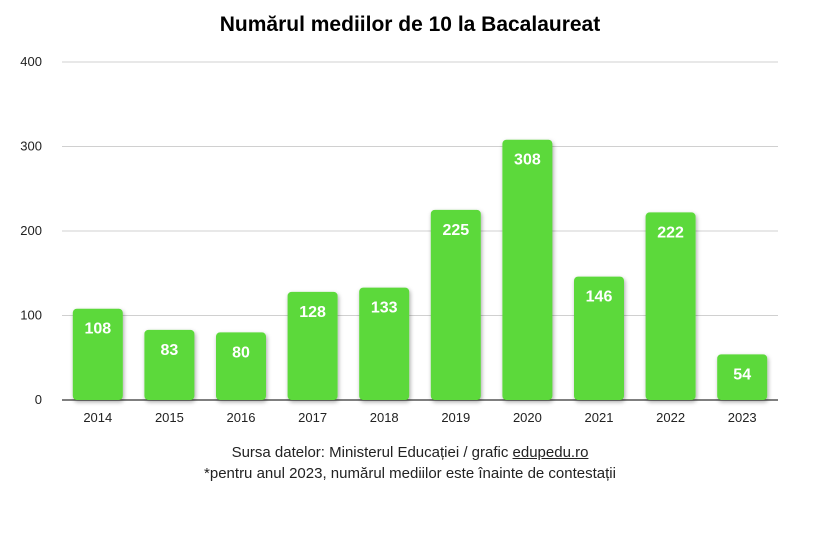 The width and height of the screenshot is (820, 547). I want to click on x-tick-label: 2019, so click(455, 417).